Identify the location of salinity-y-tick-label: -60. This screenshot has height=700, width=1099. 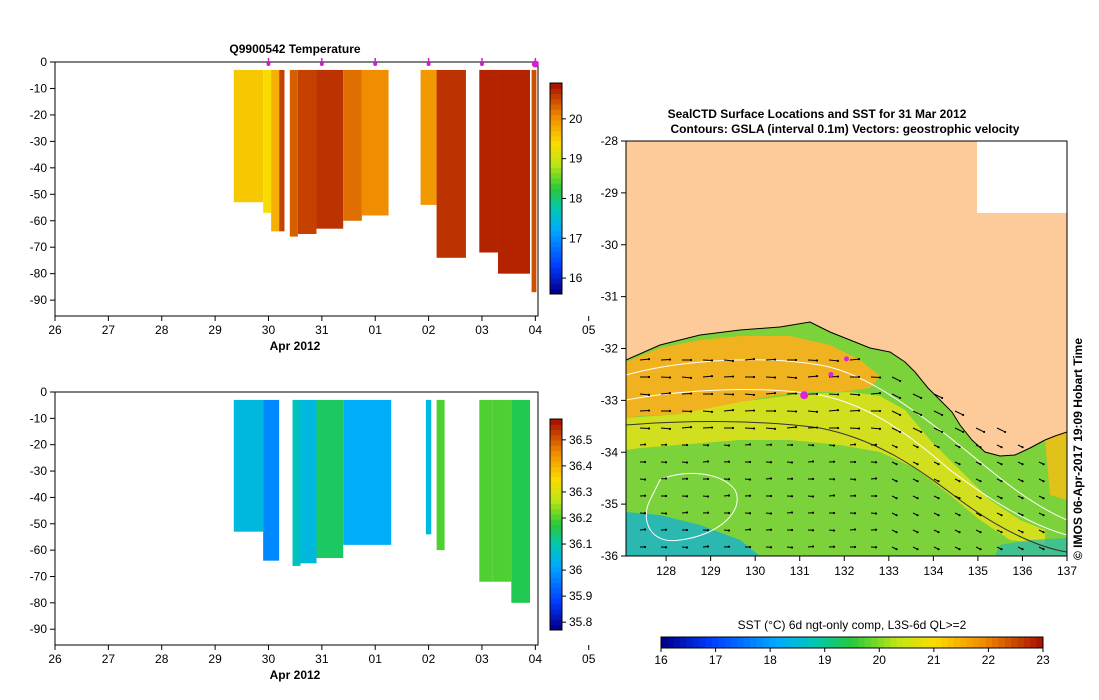
(39, 550).